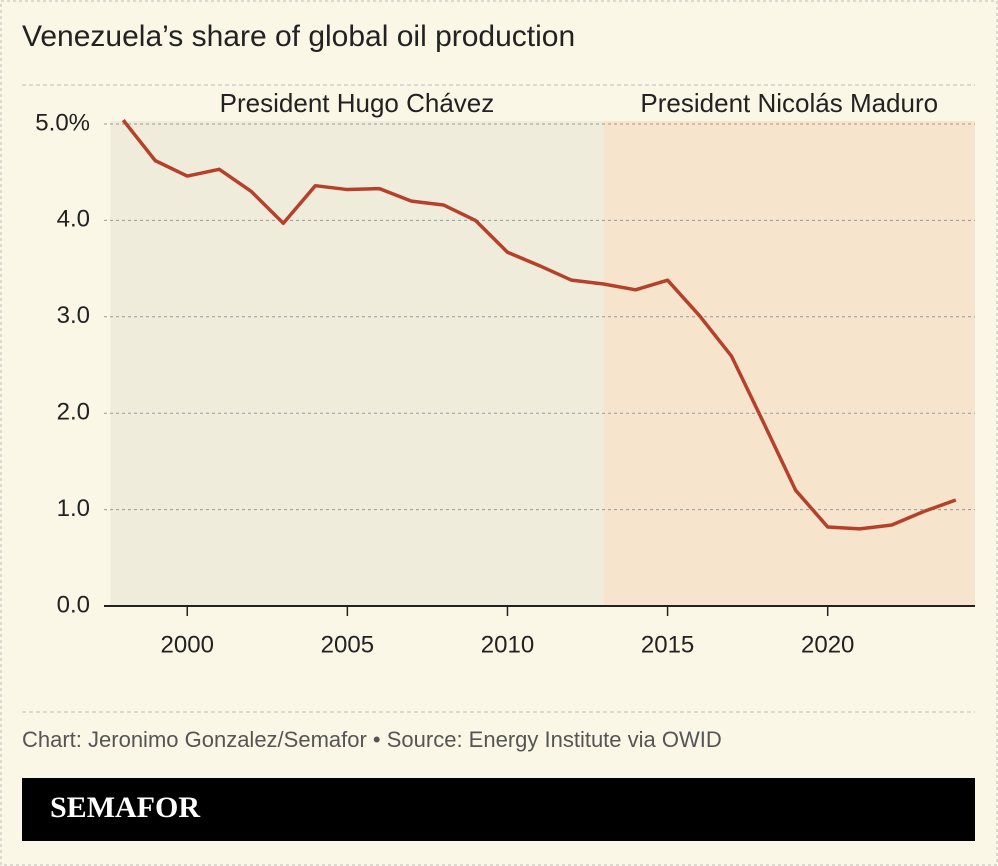  I want to click on region-label: President Hugo Chávez, so click(357, 103).